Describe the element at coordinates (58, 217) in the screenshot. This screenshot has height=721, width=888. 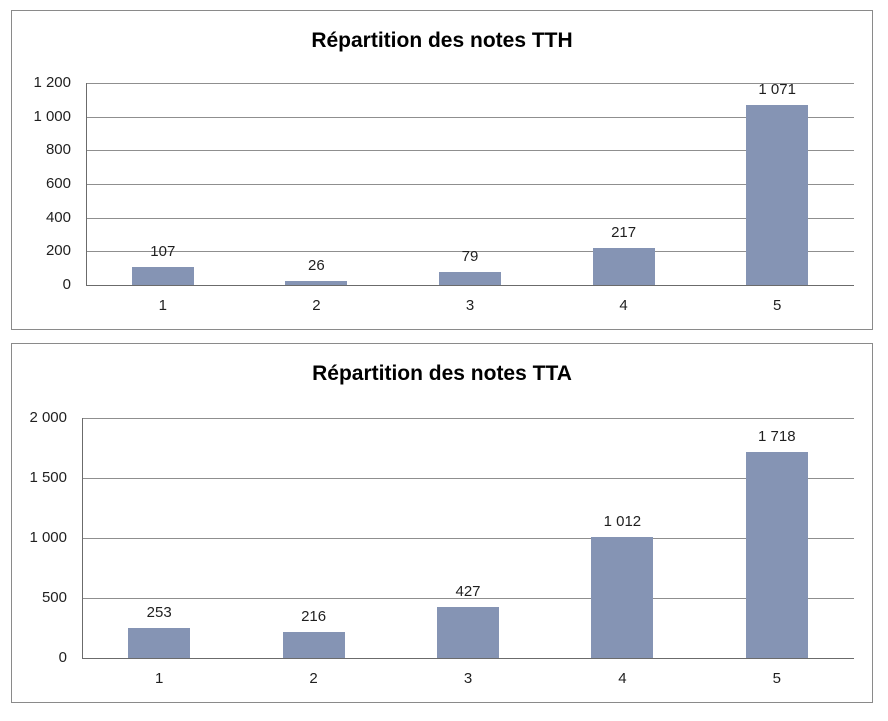
I see `y-axis-tick-label: 400` at that location.